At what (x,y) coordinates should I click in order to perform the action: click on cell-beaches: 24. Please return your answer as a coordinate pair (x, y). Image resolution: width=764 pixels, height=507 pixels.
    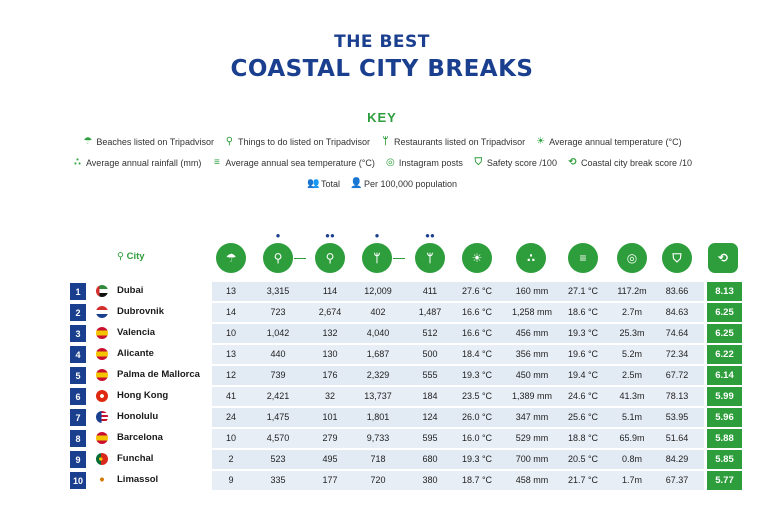
    Looking at the image, I should click on (230, 417).